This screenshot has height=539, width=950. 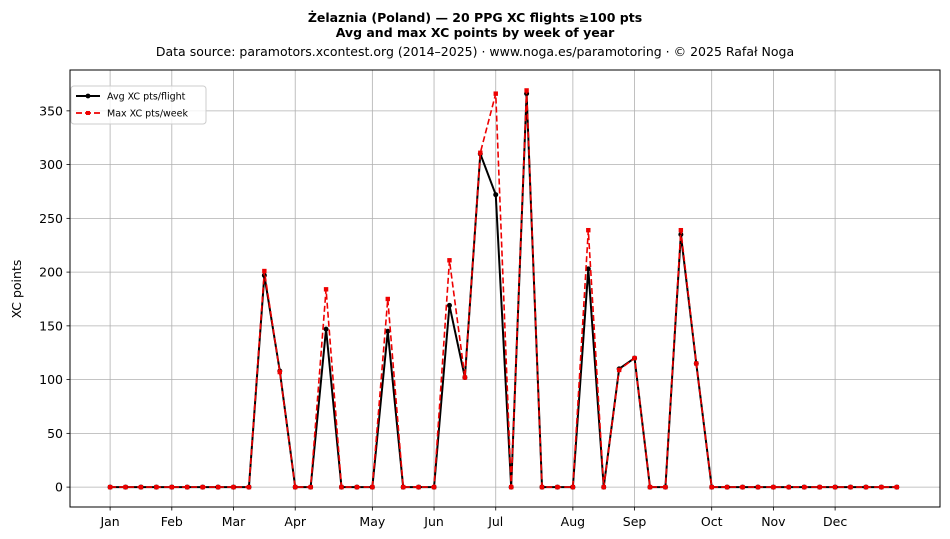 What do you see at coordinates (172, 521) in the screenshot?
I see `x-tick-label: Feb` at bounding box center [172, 521].